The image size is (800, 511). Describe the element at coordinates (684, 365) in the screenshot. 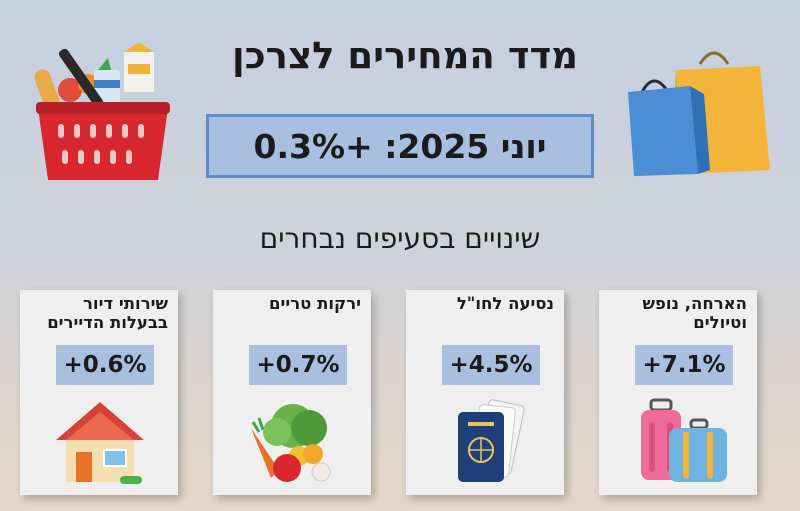

I see `card-value: +7.1%` at that location.